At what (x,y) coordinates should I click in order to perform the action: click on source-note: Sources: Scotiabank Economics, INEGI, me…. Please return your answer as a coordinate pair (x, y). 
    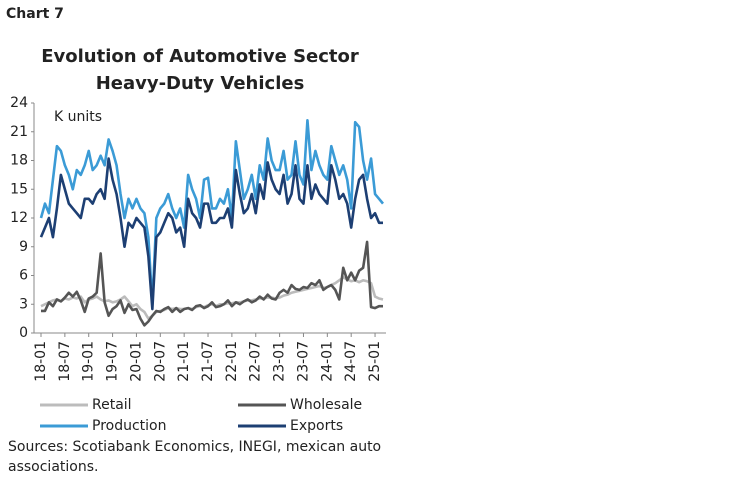
    Looking at the image, I should click on (195, 457).